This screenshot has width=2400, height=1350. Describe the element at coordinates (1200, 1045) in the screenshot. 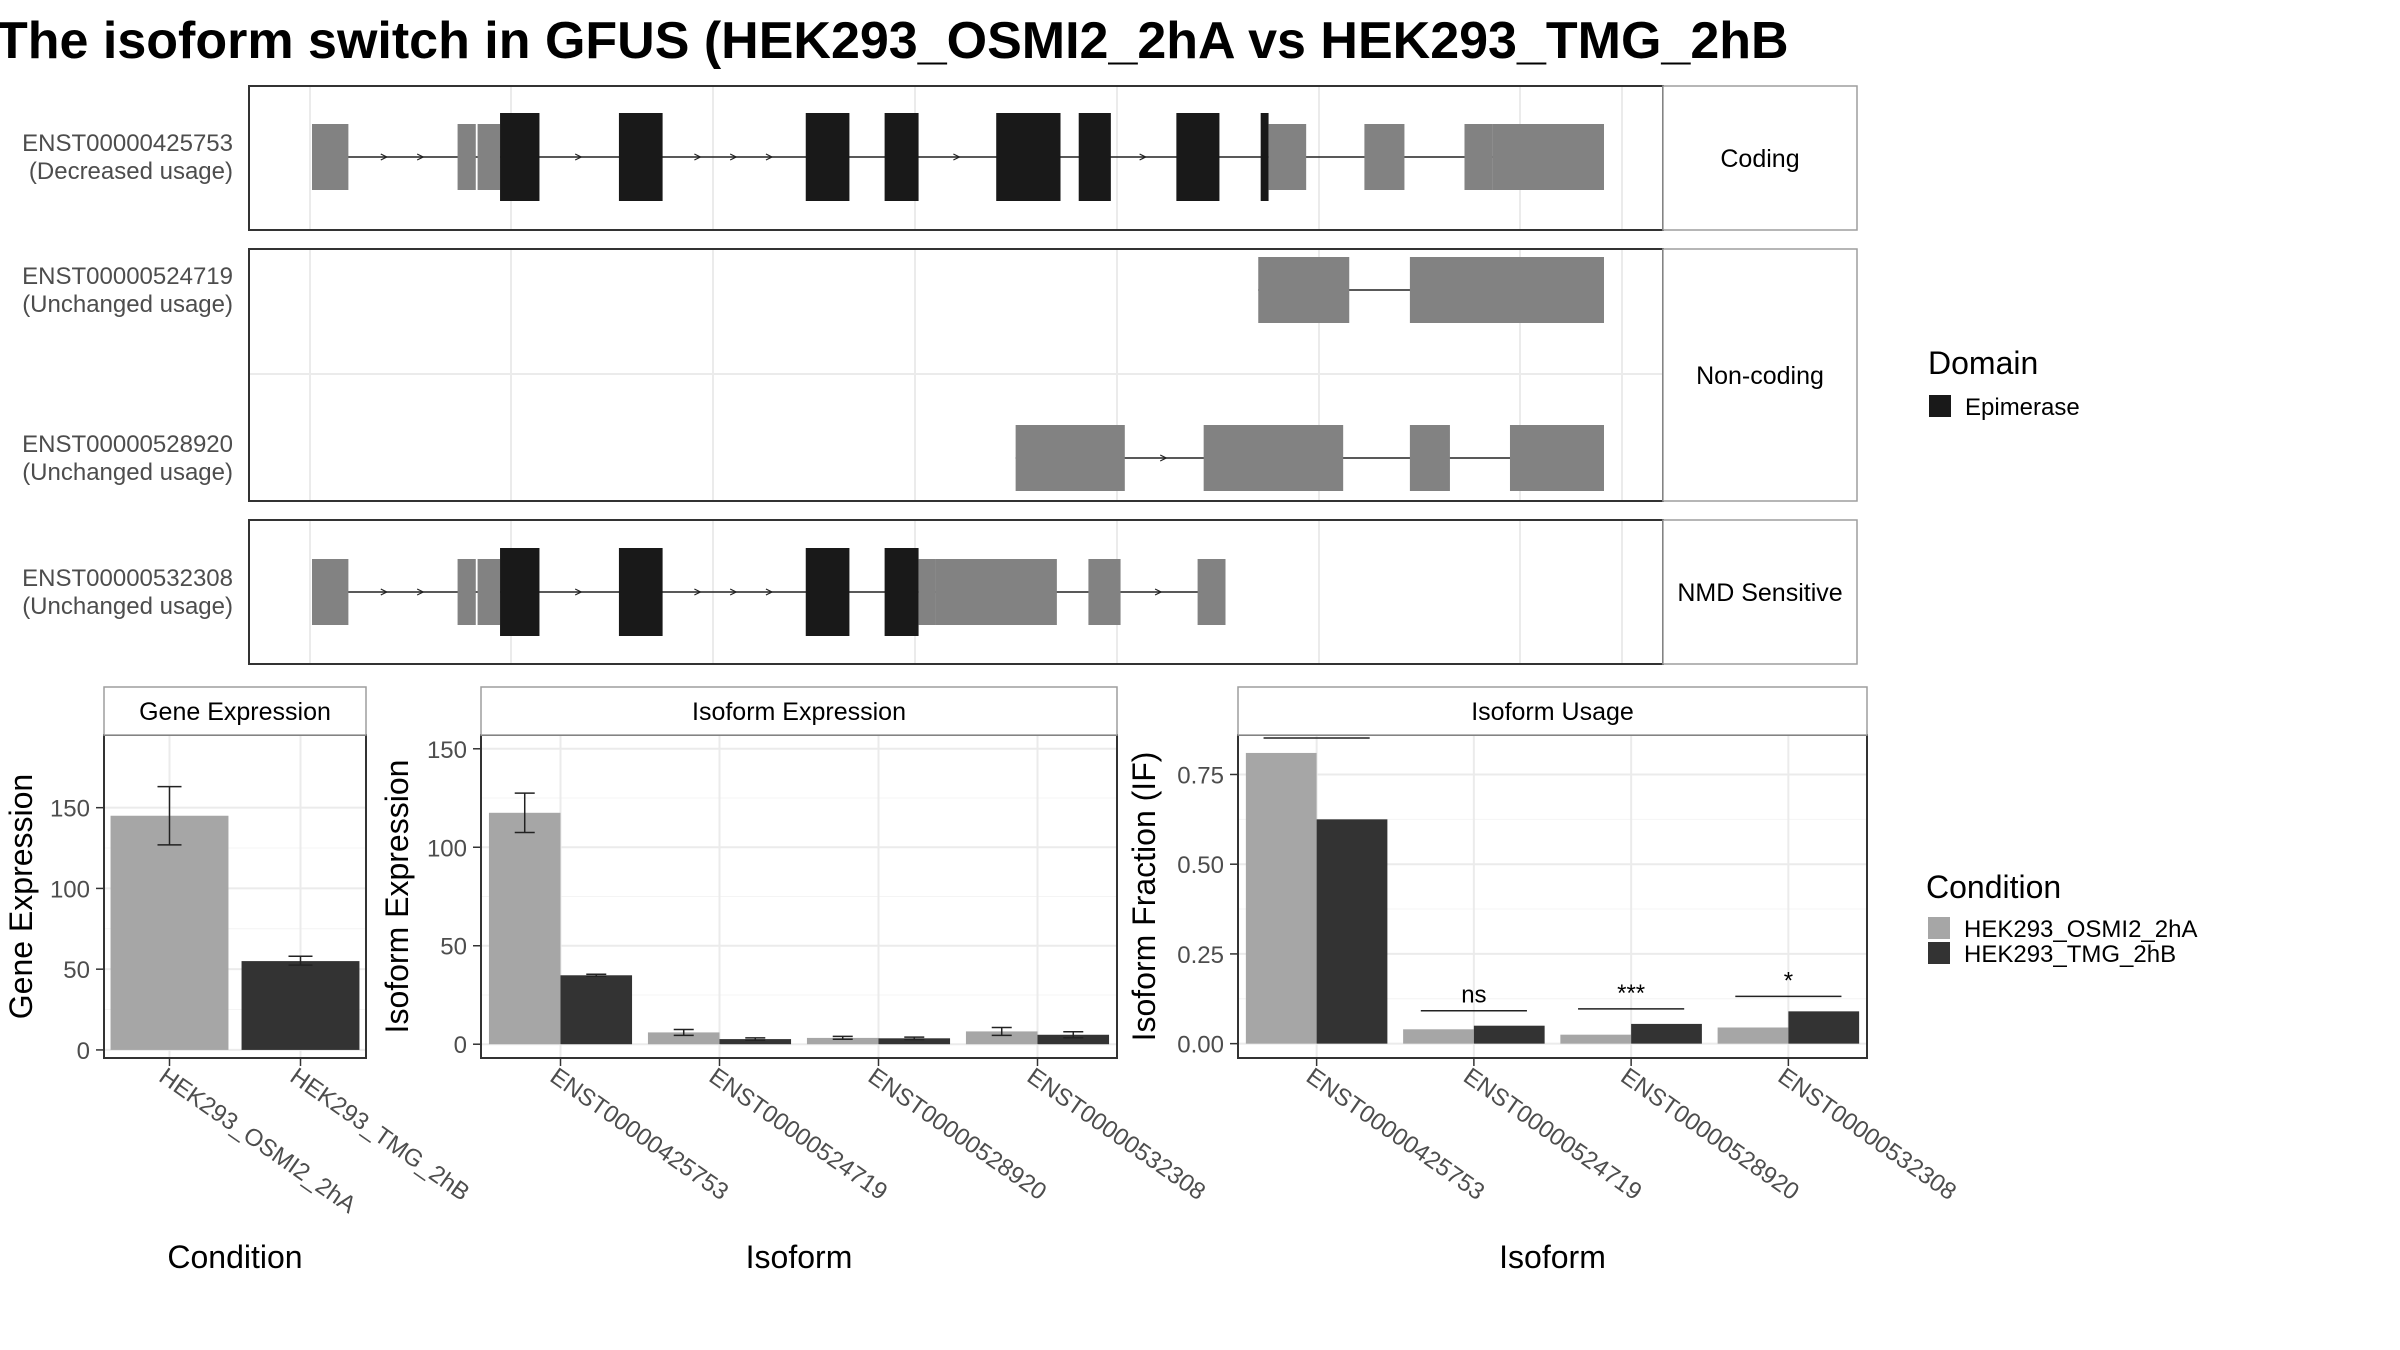

I see `y-tick-label: 0.00` at that location.